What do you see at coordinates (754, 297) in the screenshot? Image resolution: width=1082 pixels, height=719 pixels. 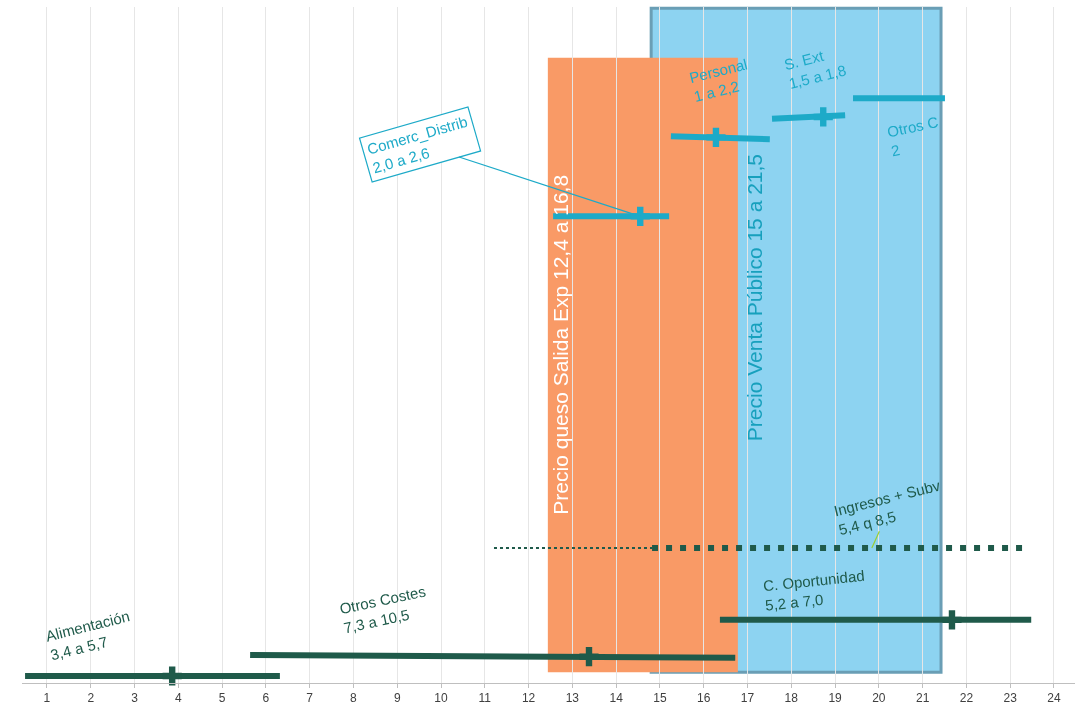 I see `band-label: Precio Venta Público 15 a 21,5` at bounding box center [754, 297].